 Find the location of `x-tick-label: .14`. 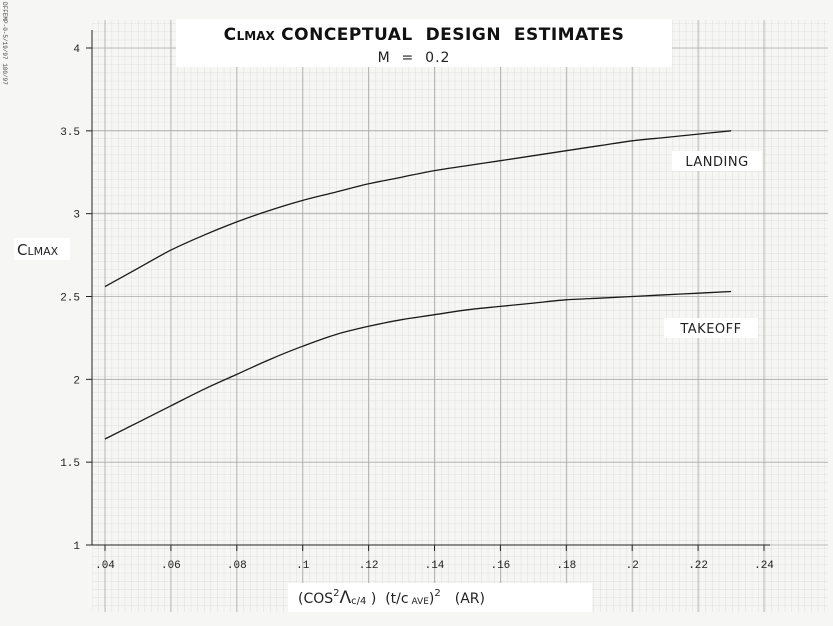

x-tick-label: .14 is located at coordinates (435, 566).